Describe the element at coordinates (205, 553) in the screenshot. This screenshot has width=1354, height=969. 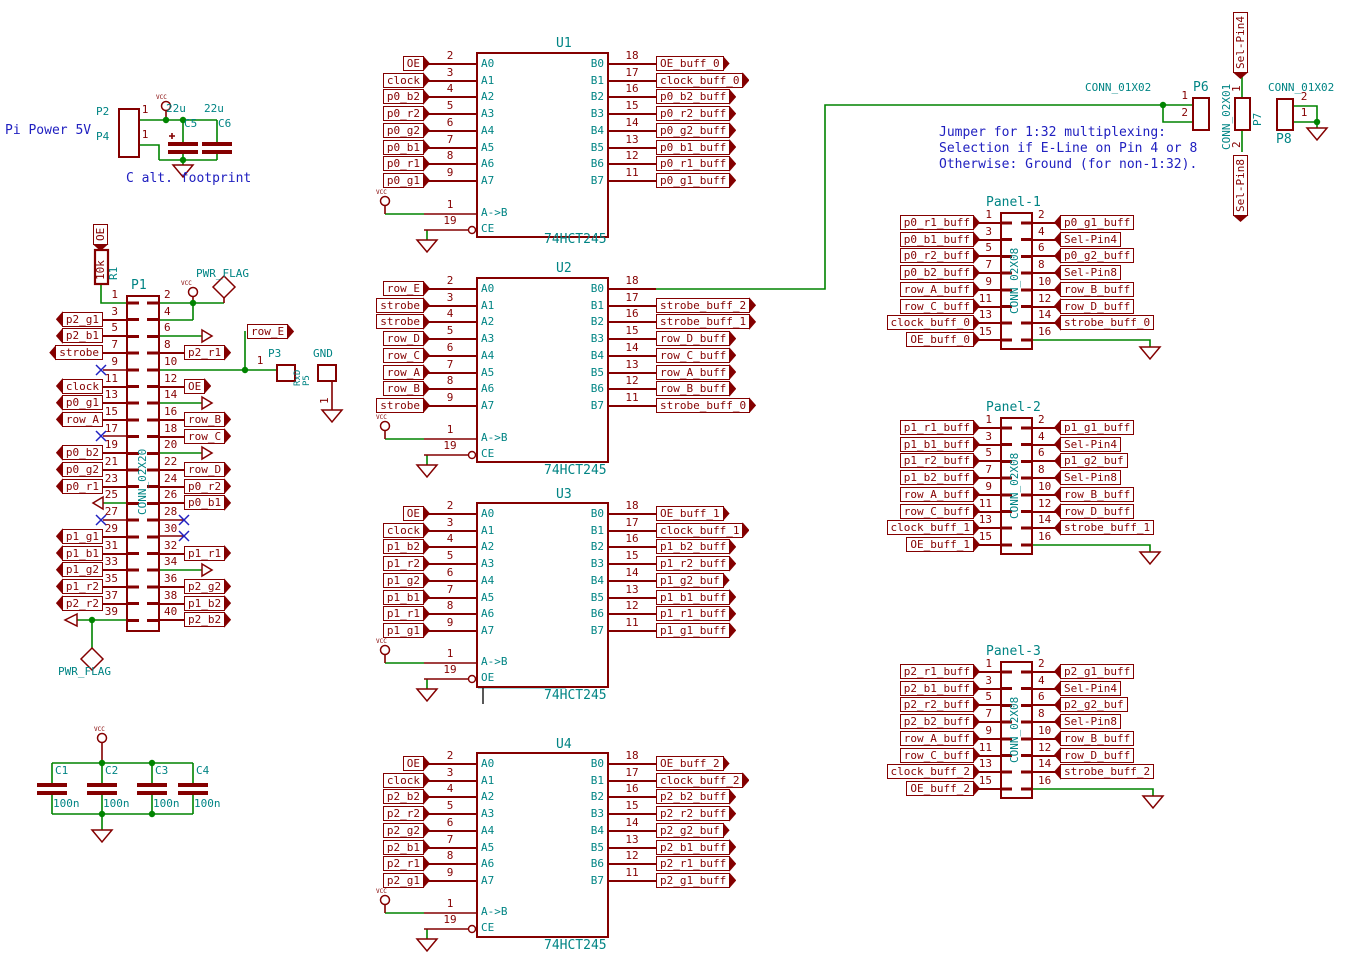
I see `net-label: p1_r1` at that location.